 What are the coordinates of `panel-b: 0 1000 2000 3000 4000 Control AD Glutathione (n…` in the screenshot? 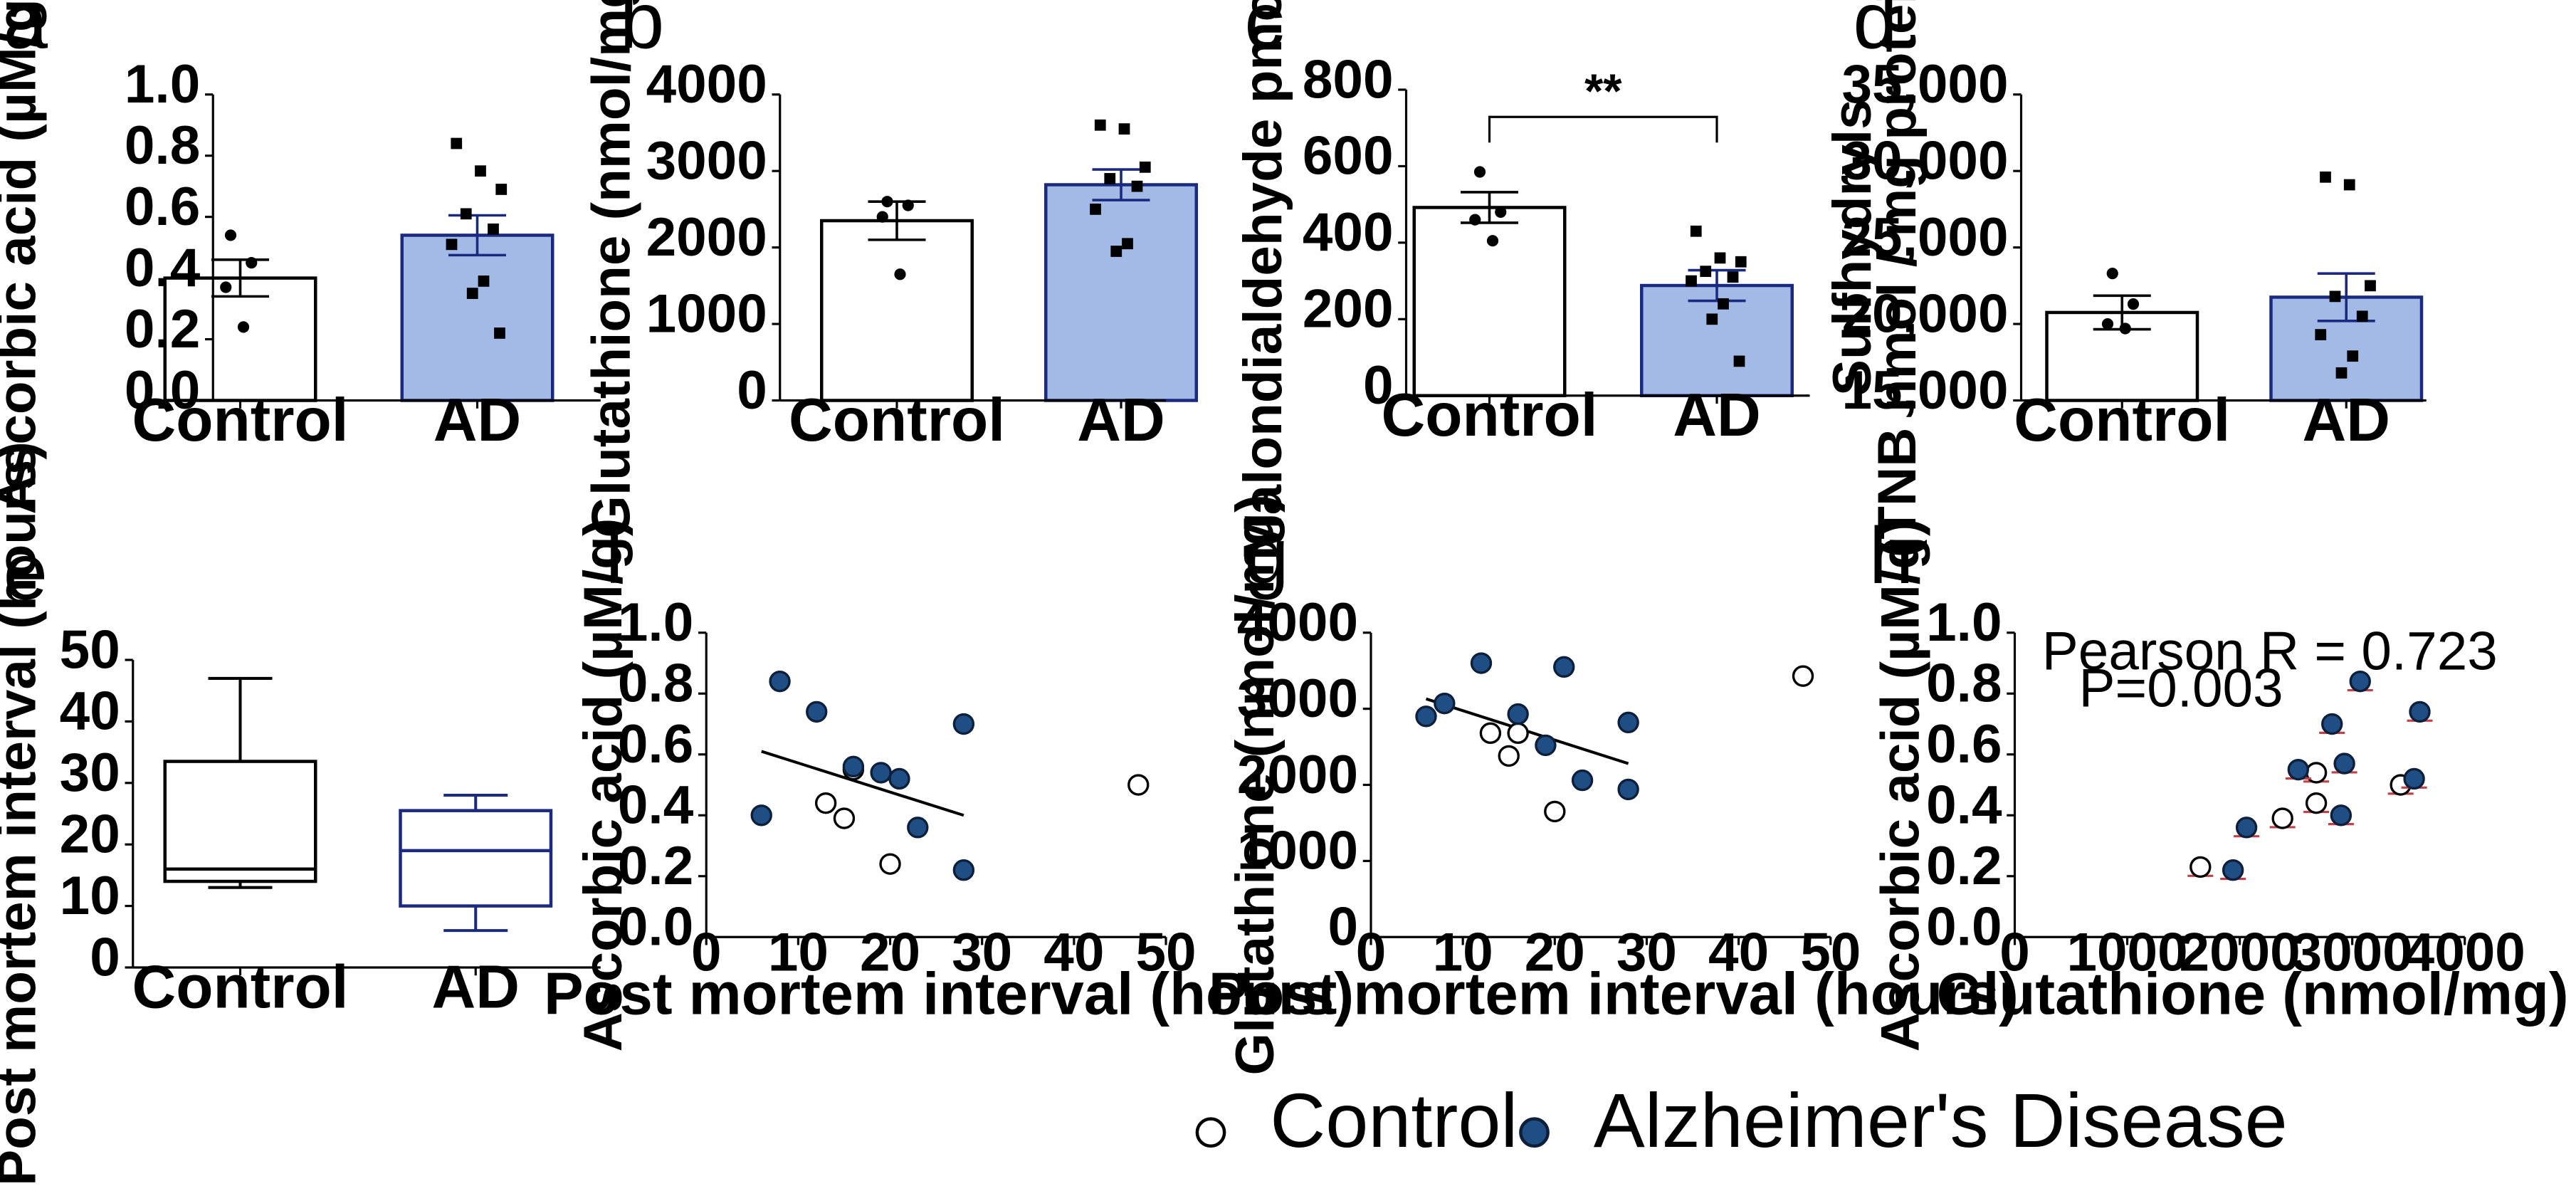 It's located at (890, 269).